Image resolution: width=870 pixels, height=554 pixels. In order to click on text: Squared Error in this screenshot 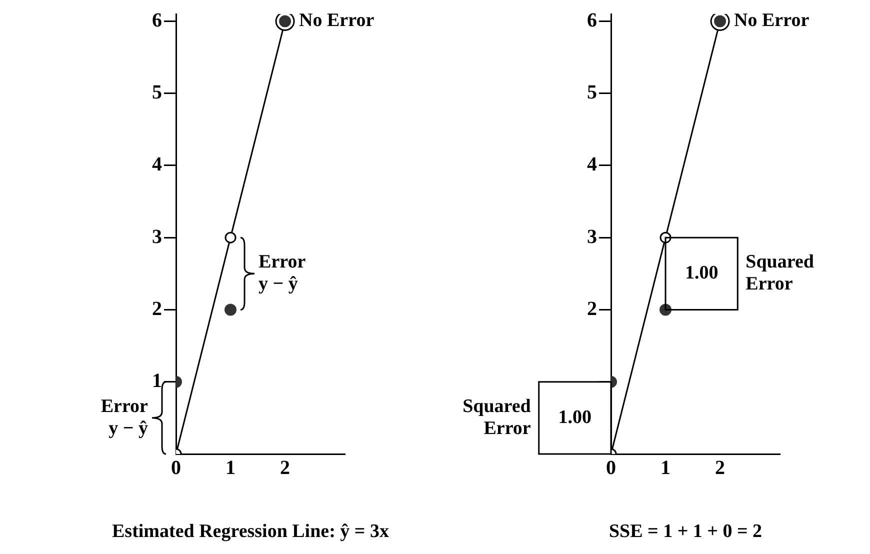, I will do `click(497, 417)`.